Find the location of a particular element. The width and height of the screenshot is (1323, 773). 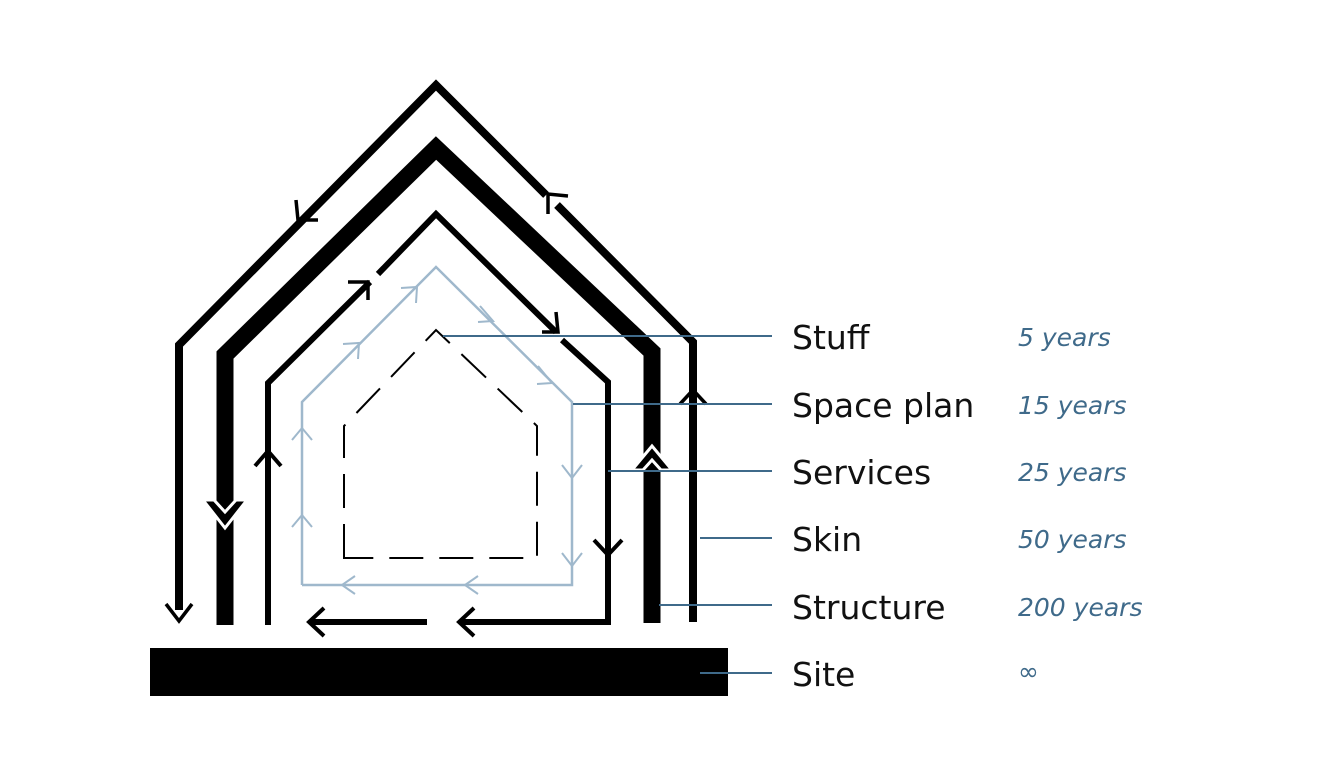

label-skin: Skin is located at coordinates (827, 539).